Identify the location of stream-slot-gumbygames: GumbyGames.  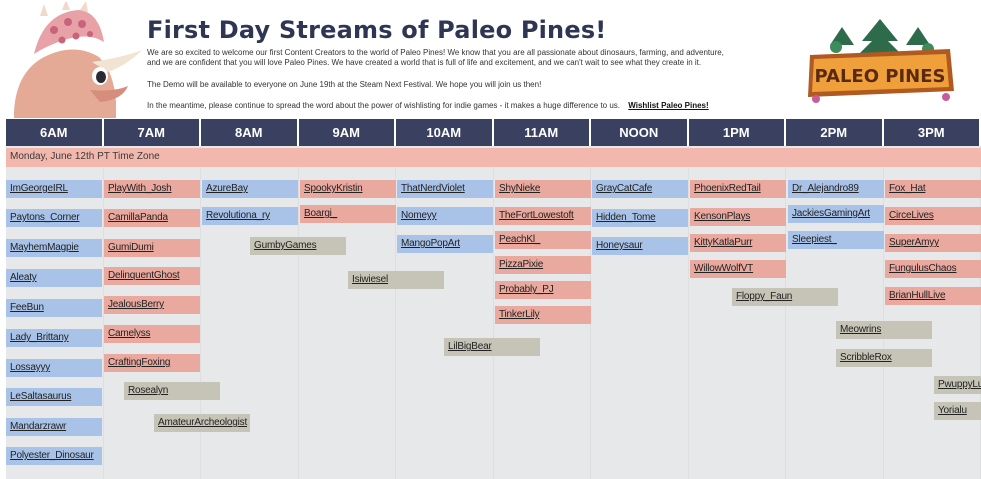
(298, 246).